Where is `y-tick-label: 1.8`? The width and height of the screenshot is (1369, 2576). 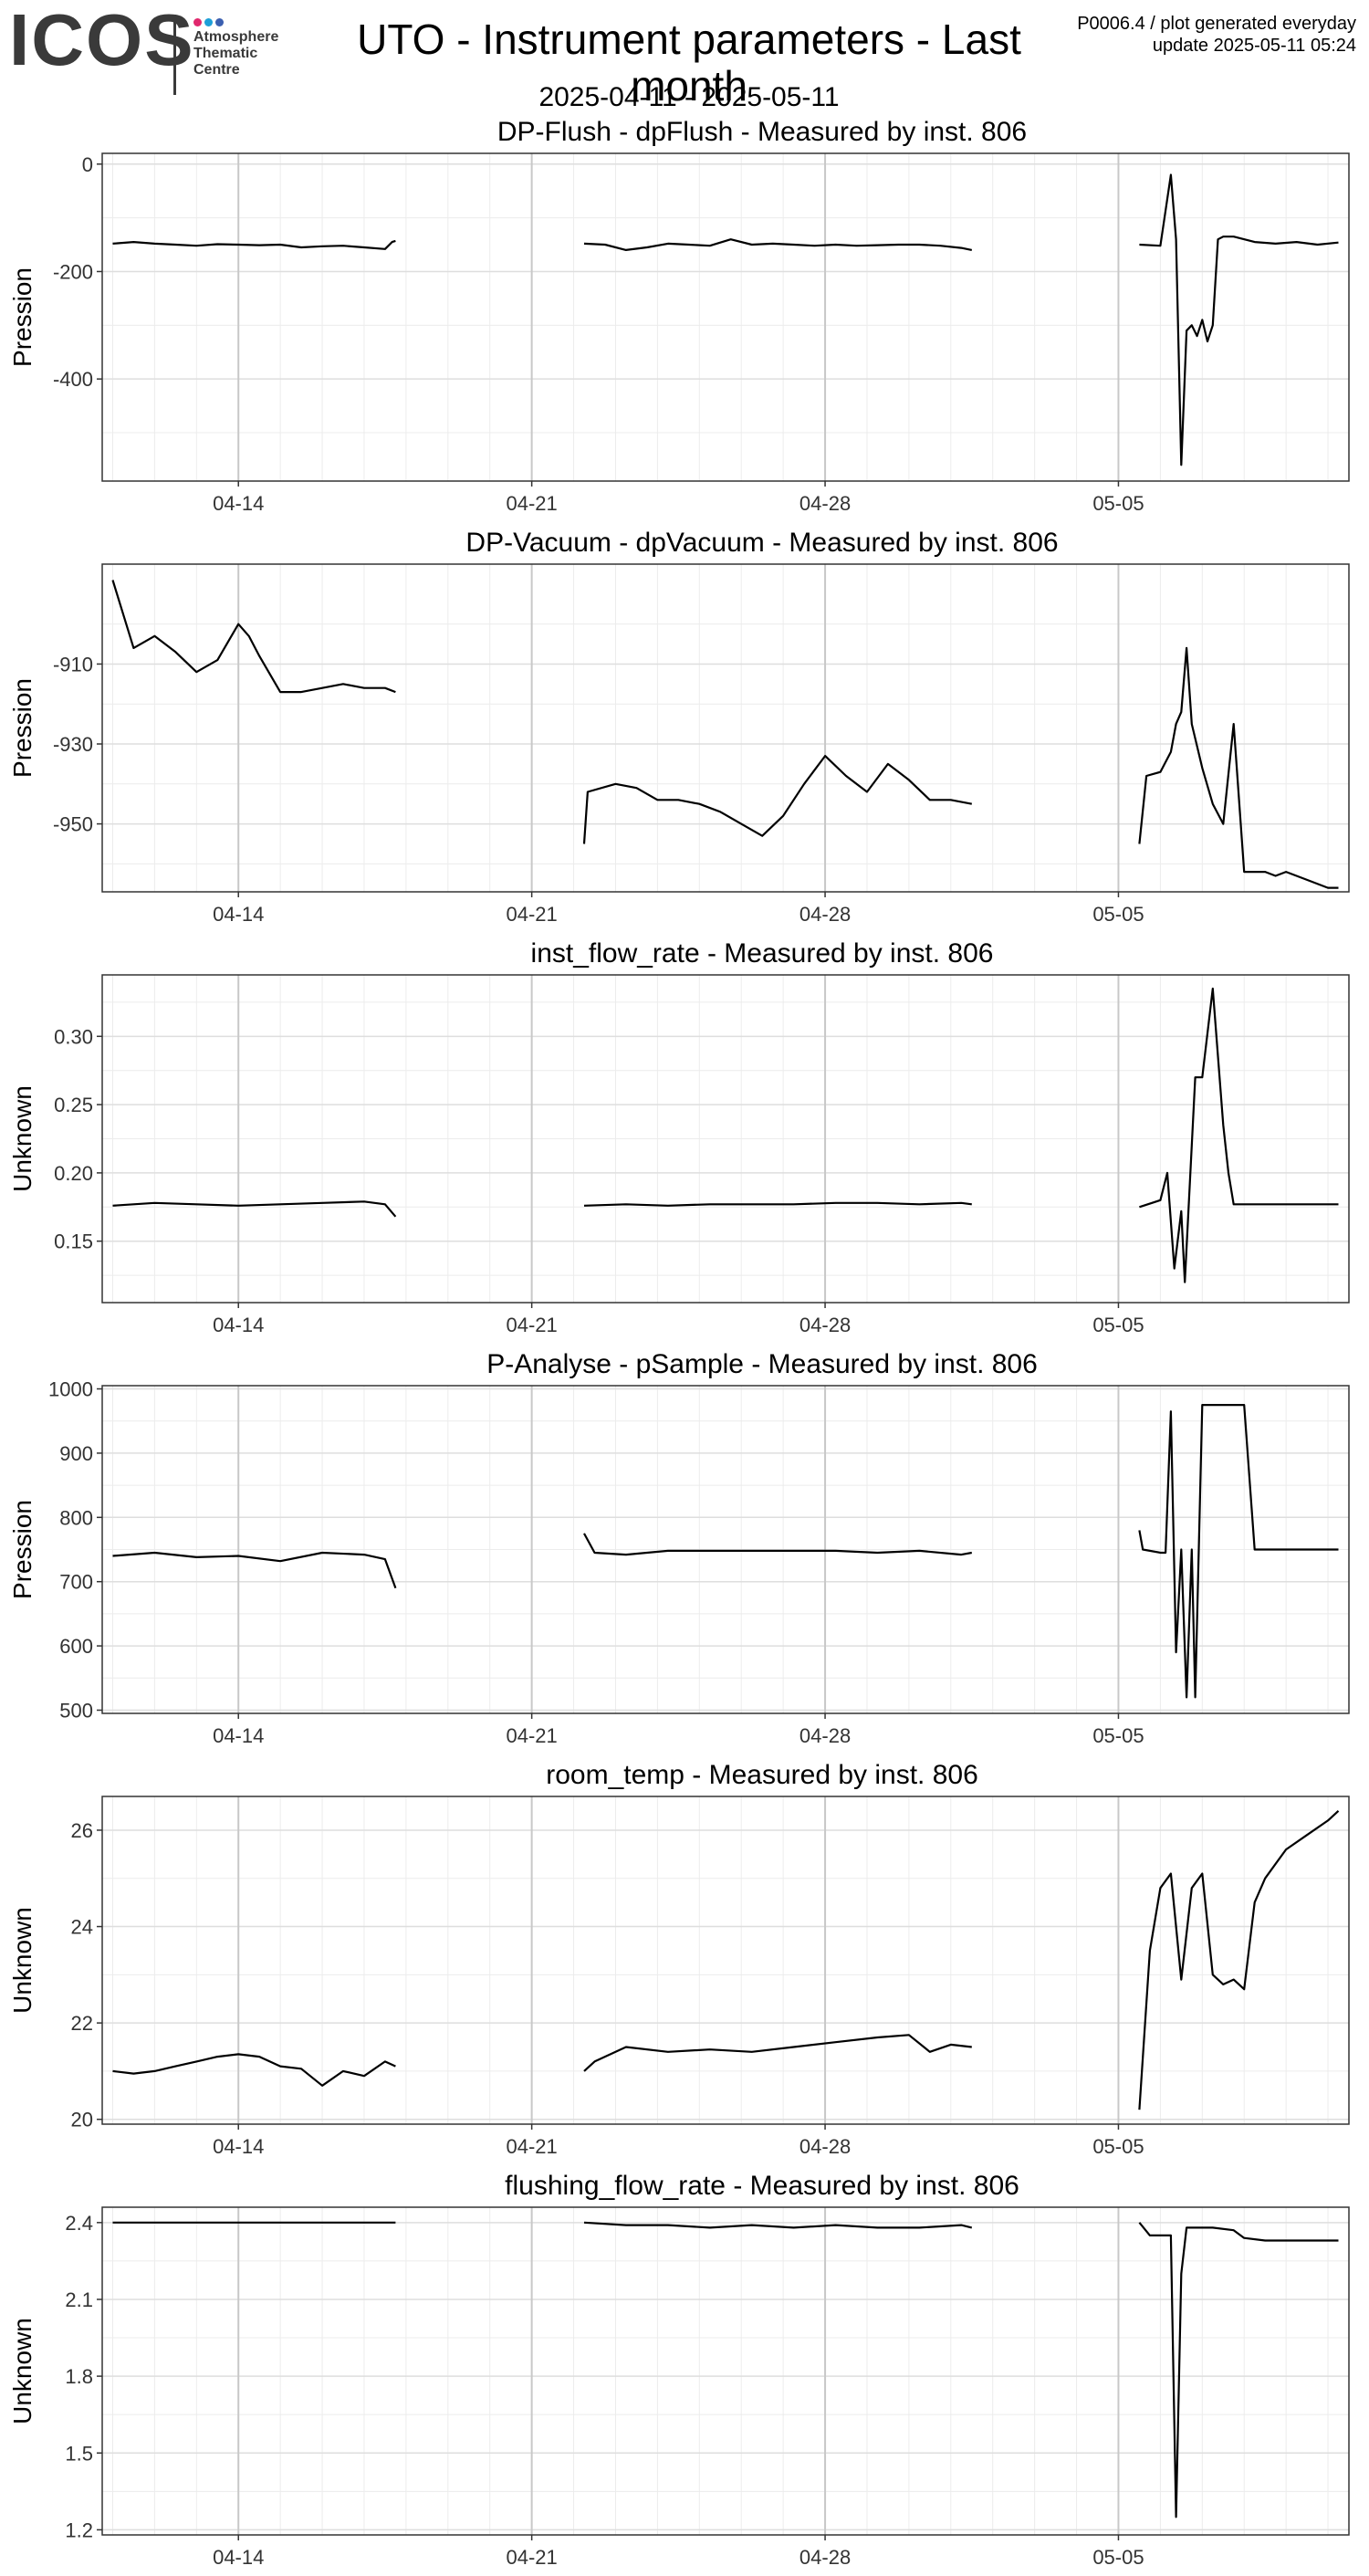 y-tick-label: 1.8 is located at coordinates (79, 2376).